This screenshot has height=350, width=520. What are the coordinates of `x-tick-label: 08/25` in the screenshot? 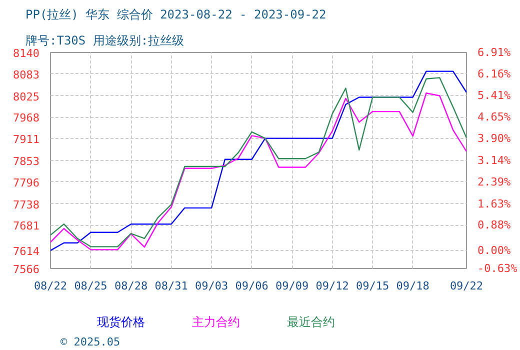 It's located at (91, 286).